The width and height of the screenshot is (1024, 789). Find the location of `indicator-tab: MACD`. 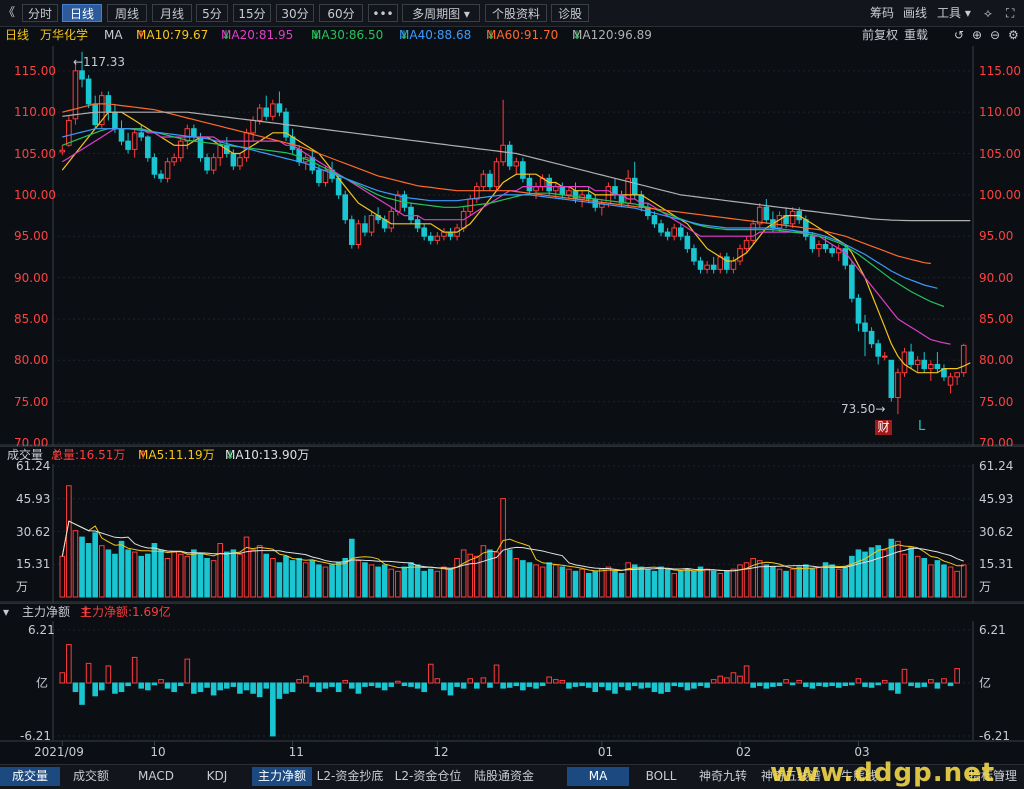

indicator-tab: MACD is located at coordinates (156, 776).